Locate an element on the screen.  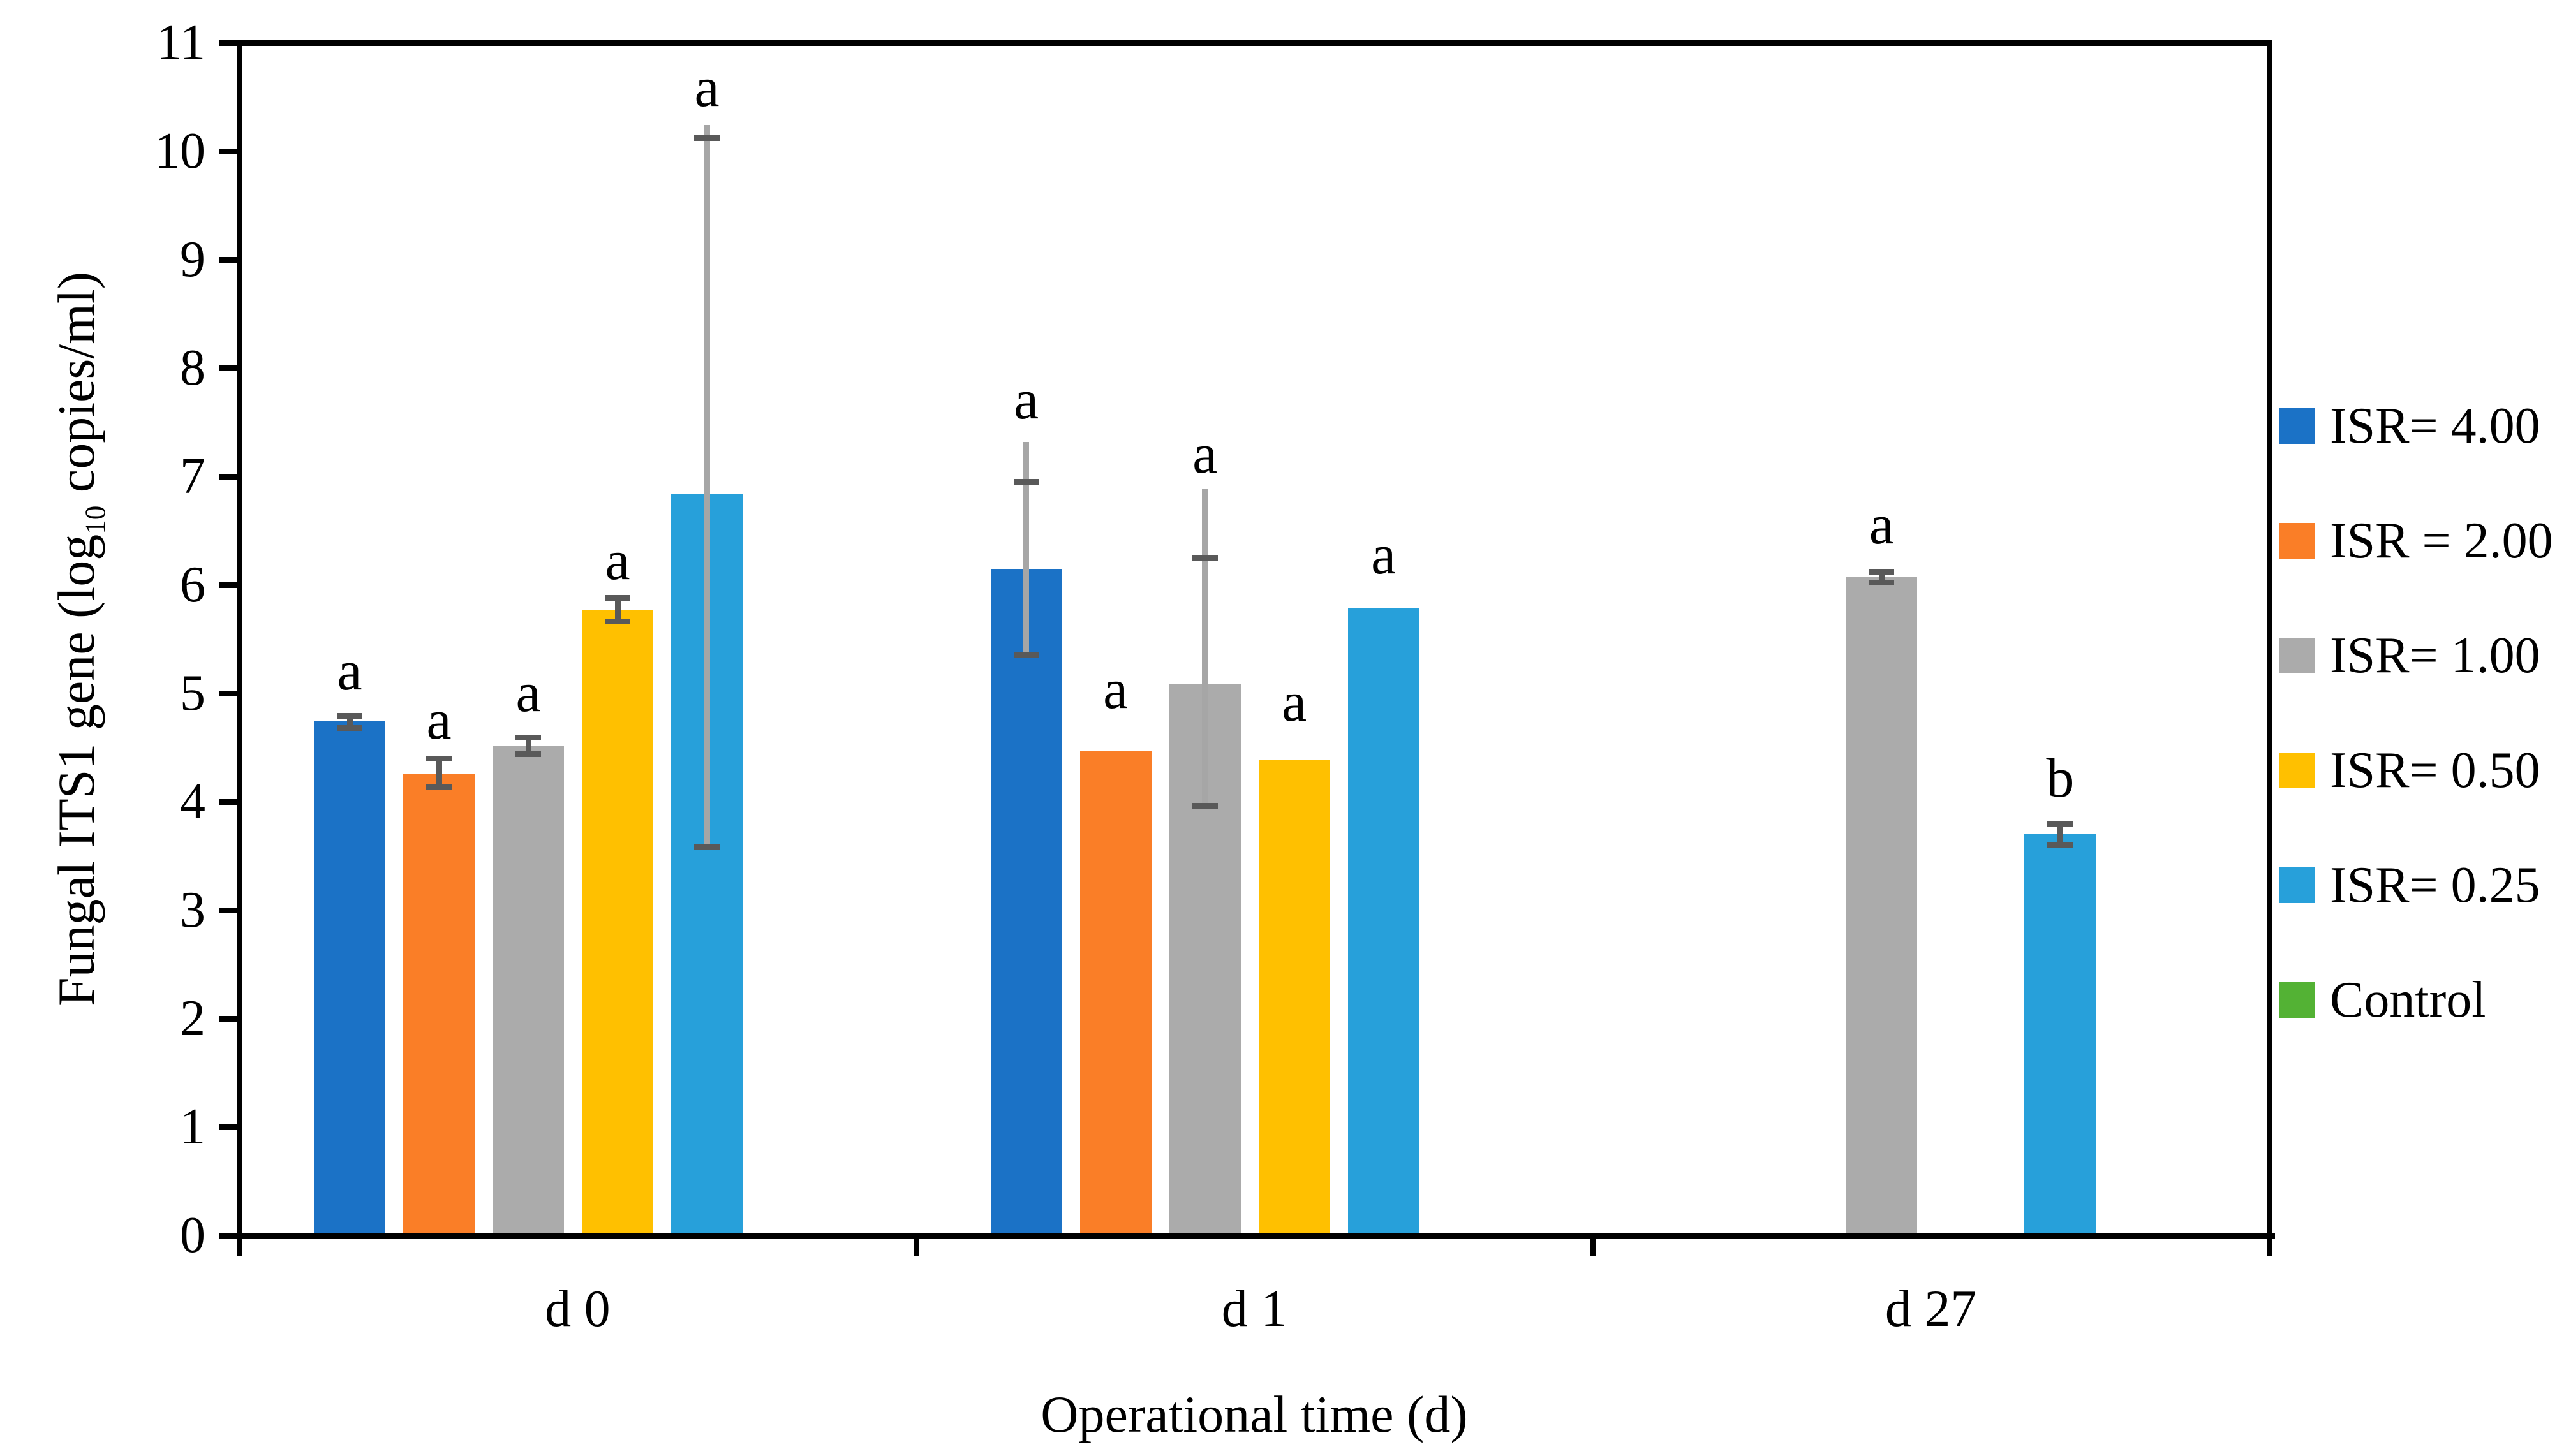
y-tick-label: 2 is located at coordinates (192, 1018).